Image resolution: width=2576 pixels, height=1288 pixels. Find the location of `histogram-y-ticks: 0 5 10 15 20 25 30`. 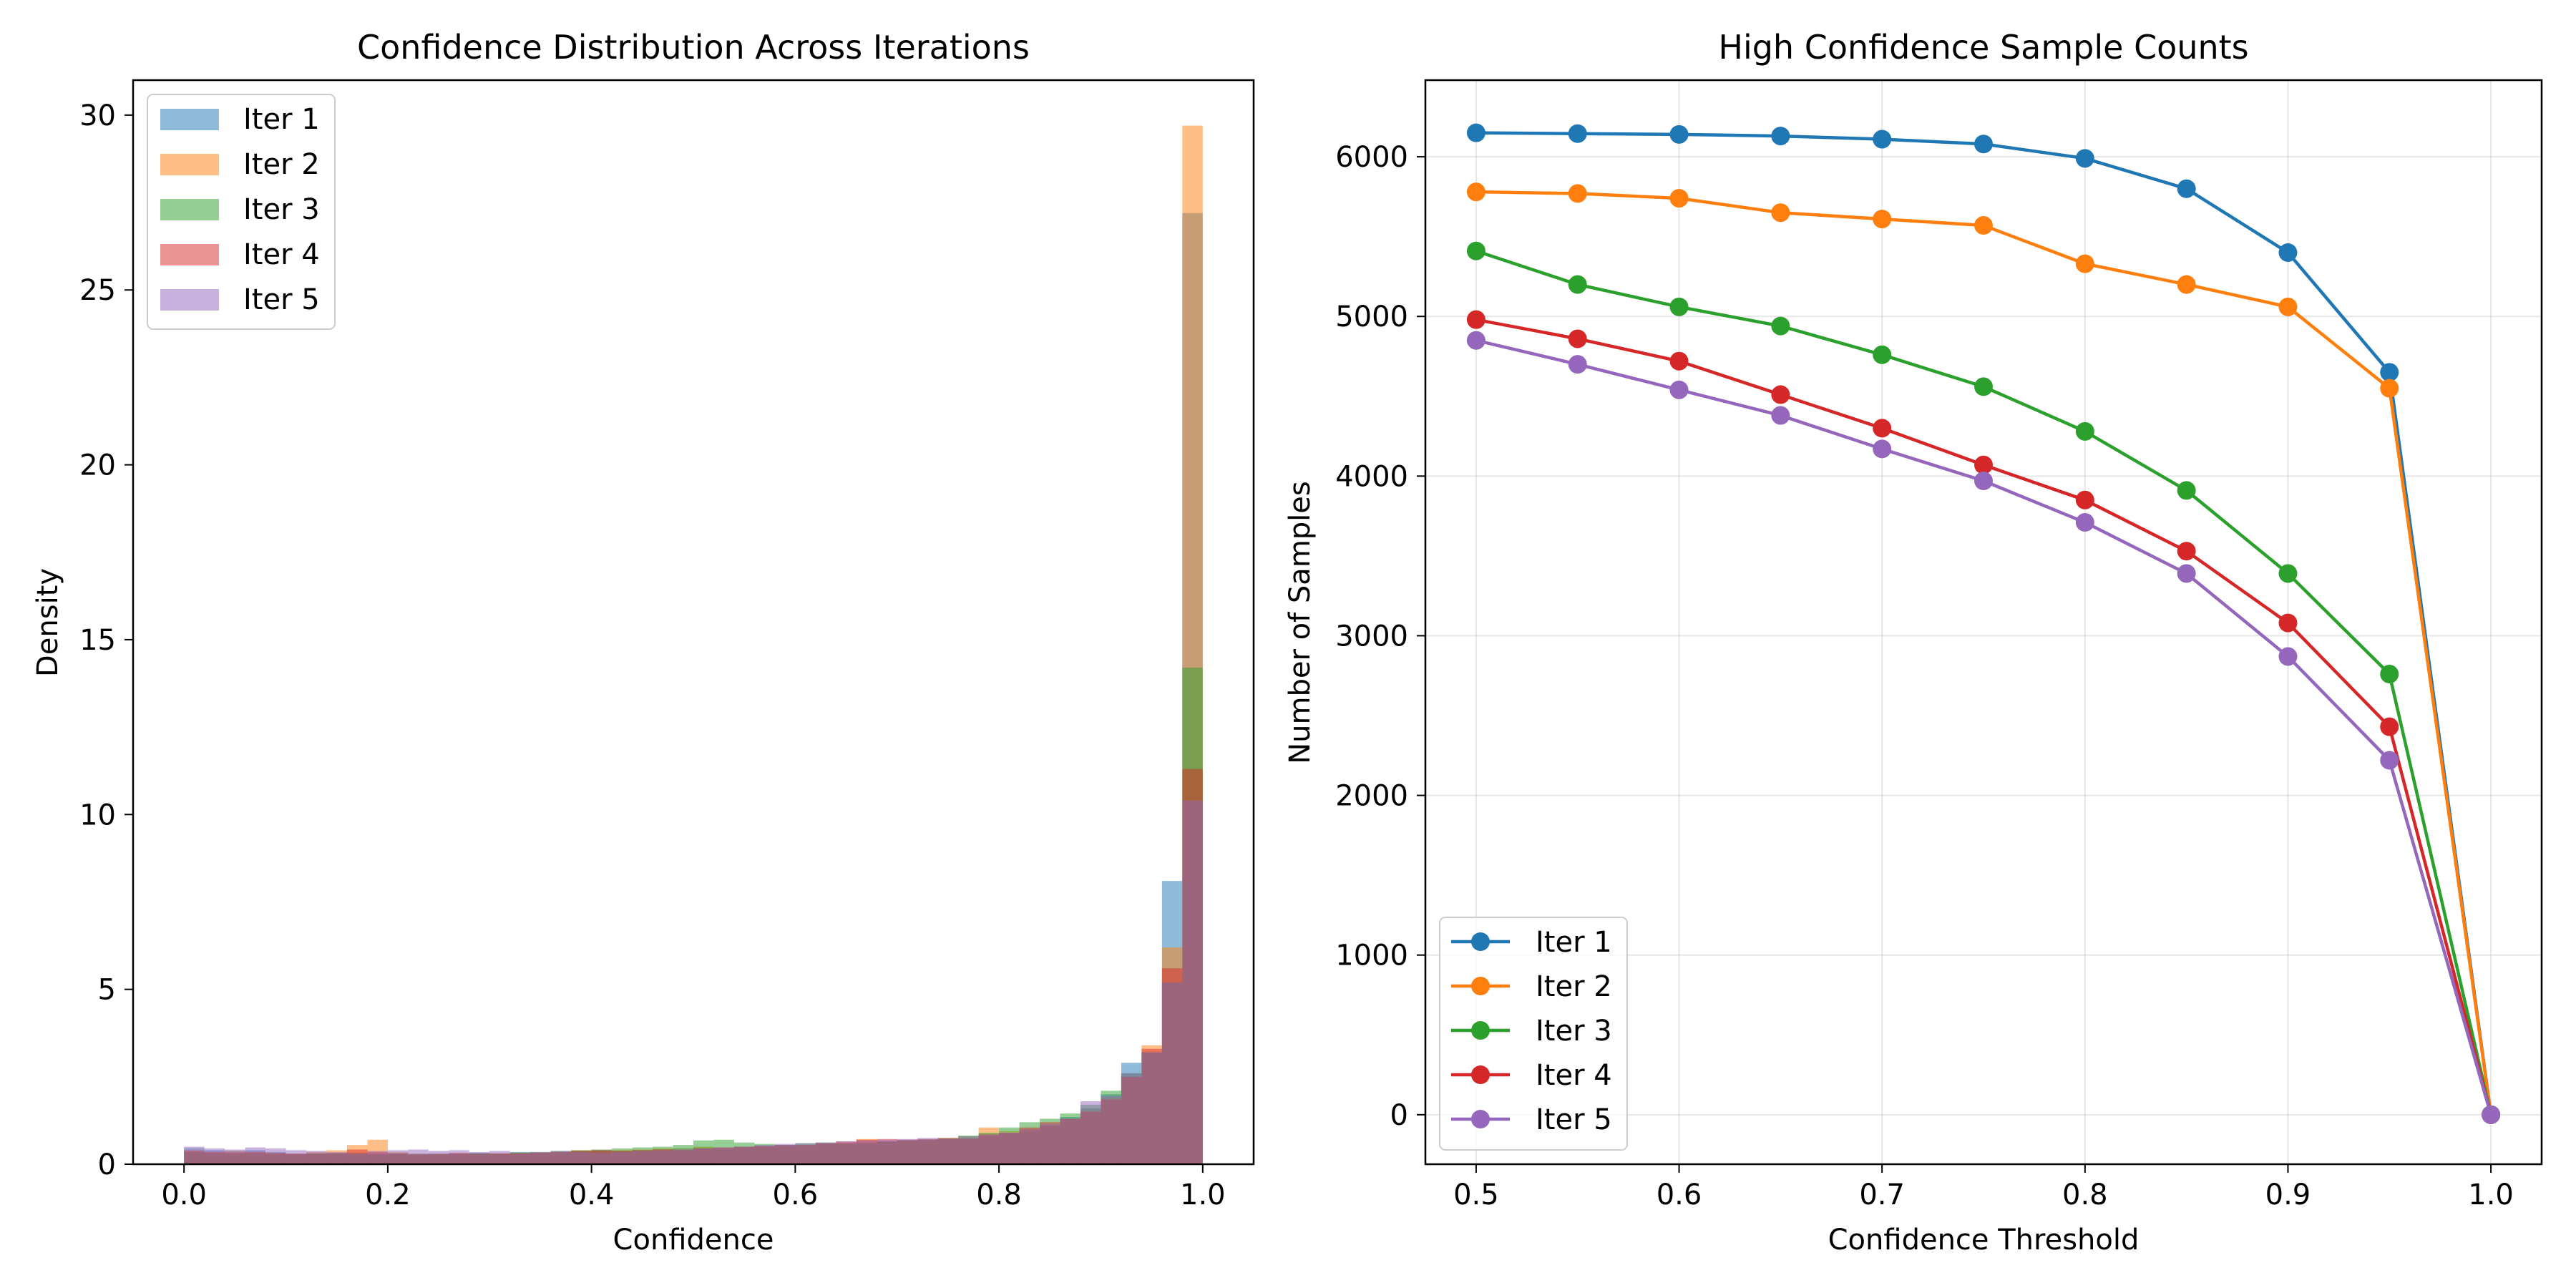

histogram-y-ticks: 0 5 10 15 20 25 30 is located at coordinates (106, 640).